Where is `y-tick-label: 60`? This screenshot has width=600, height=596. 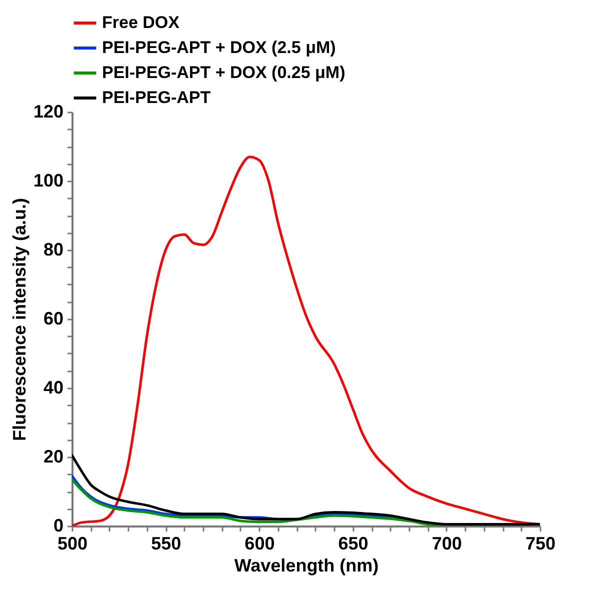 y-tick-label: 60 is located at coordinates (53, 318).